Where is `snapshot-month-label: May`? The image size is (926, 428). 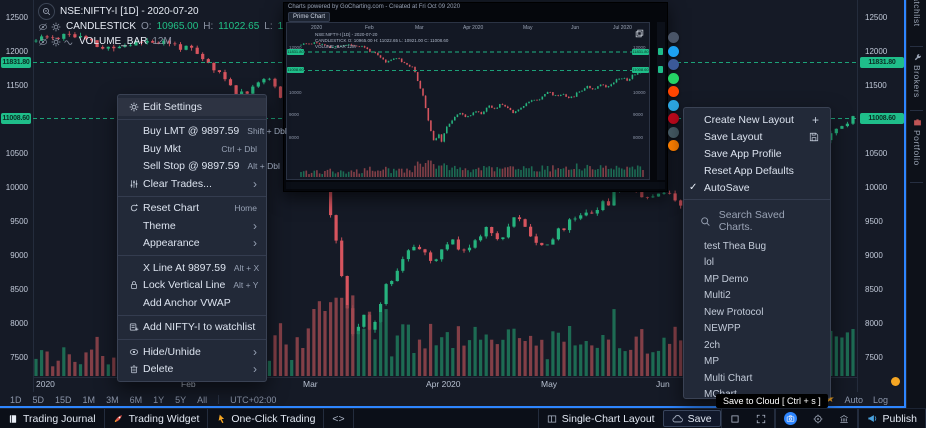 snapshot-month-label: May is located at coordinates (528, 28).